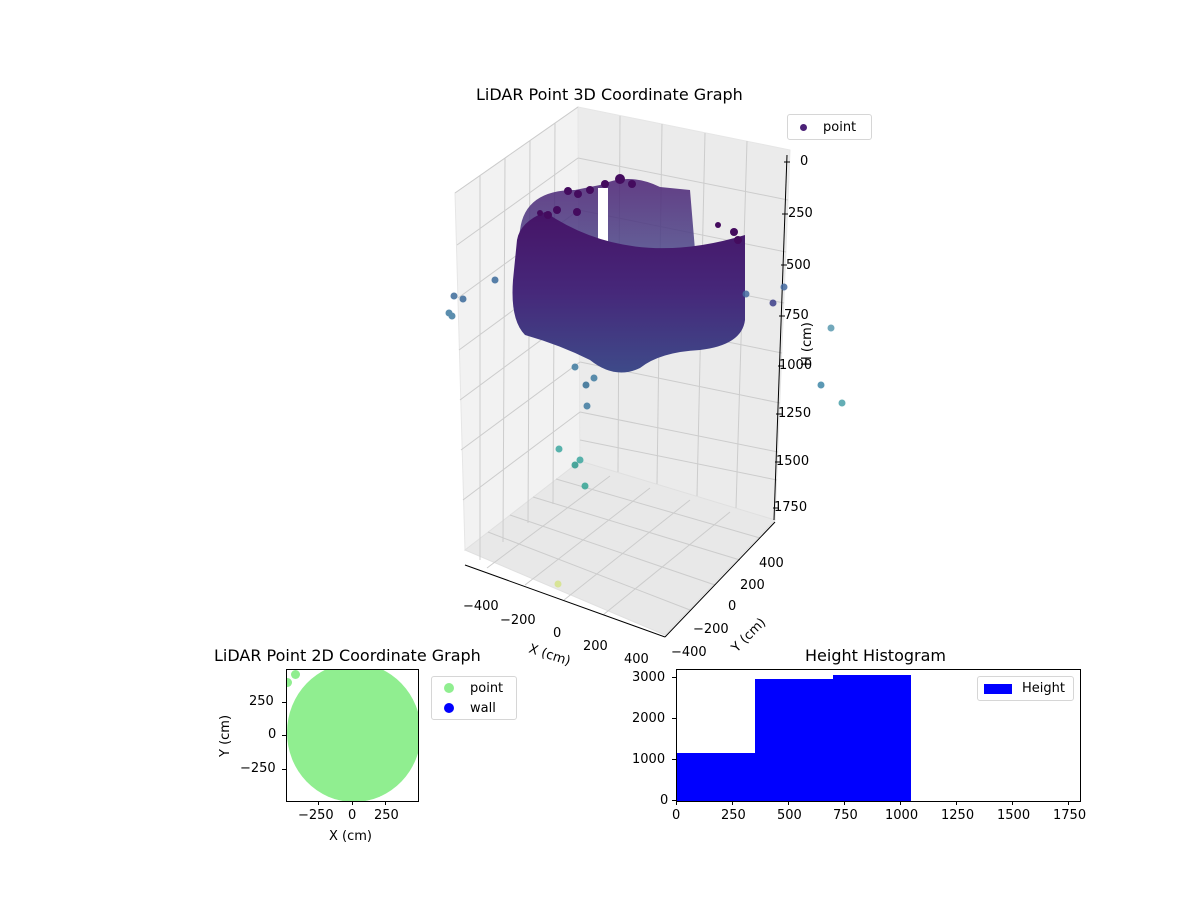 The width and height of the screenshot is (1200, 900). I want to click on x-tick: 1000, so click(902, 815).